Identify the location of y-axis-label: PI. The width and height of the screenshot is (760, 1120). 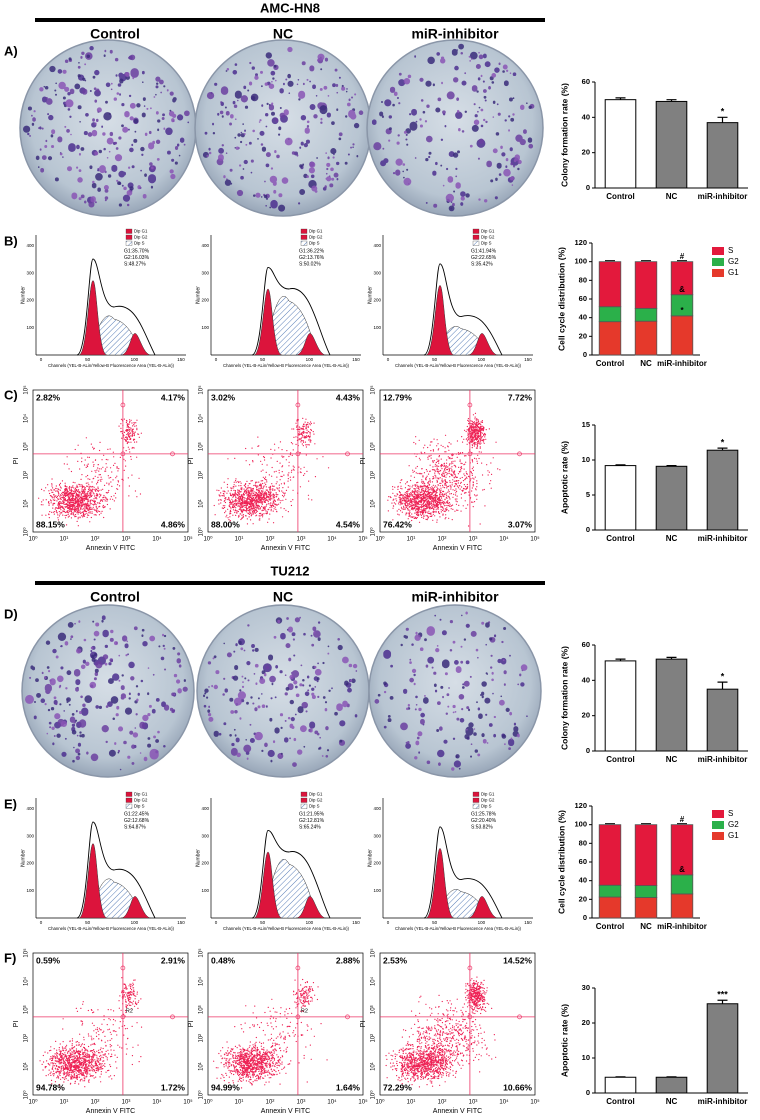
(363, 461).